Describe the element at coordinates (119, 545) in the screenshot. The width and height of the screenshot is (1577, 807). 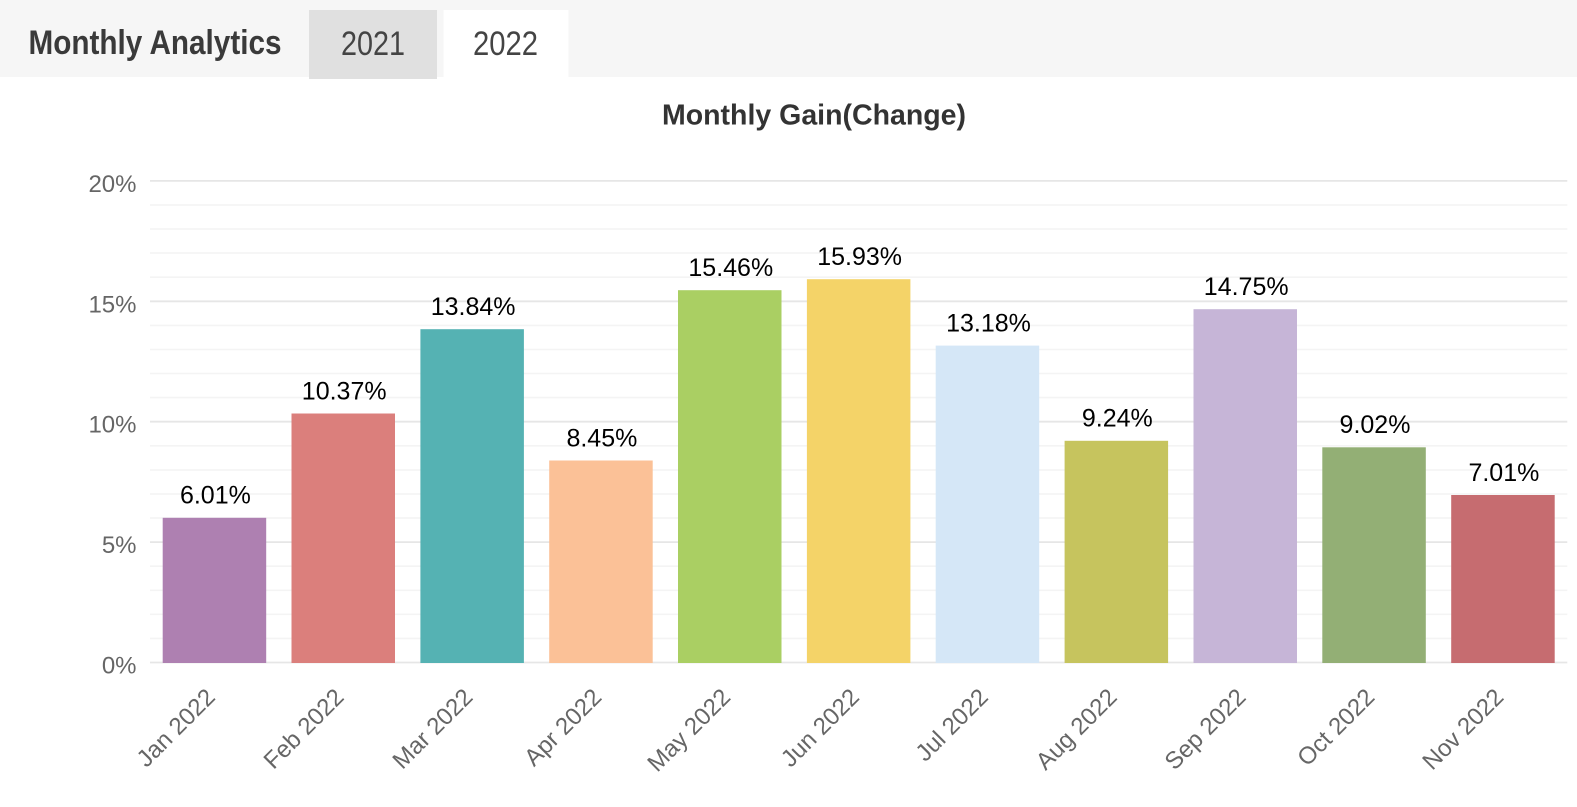
I see `svg-text: 5%` at that location.